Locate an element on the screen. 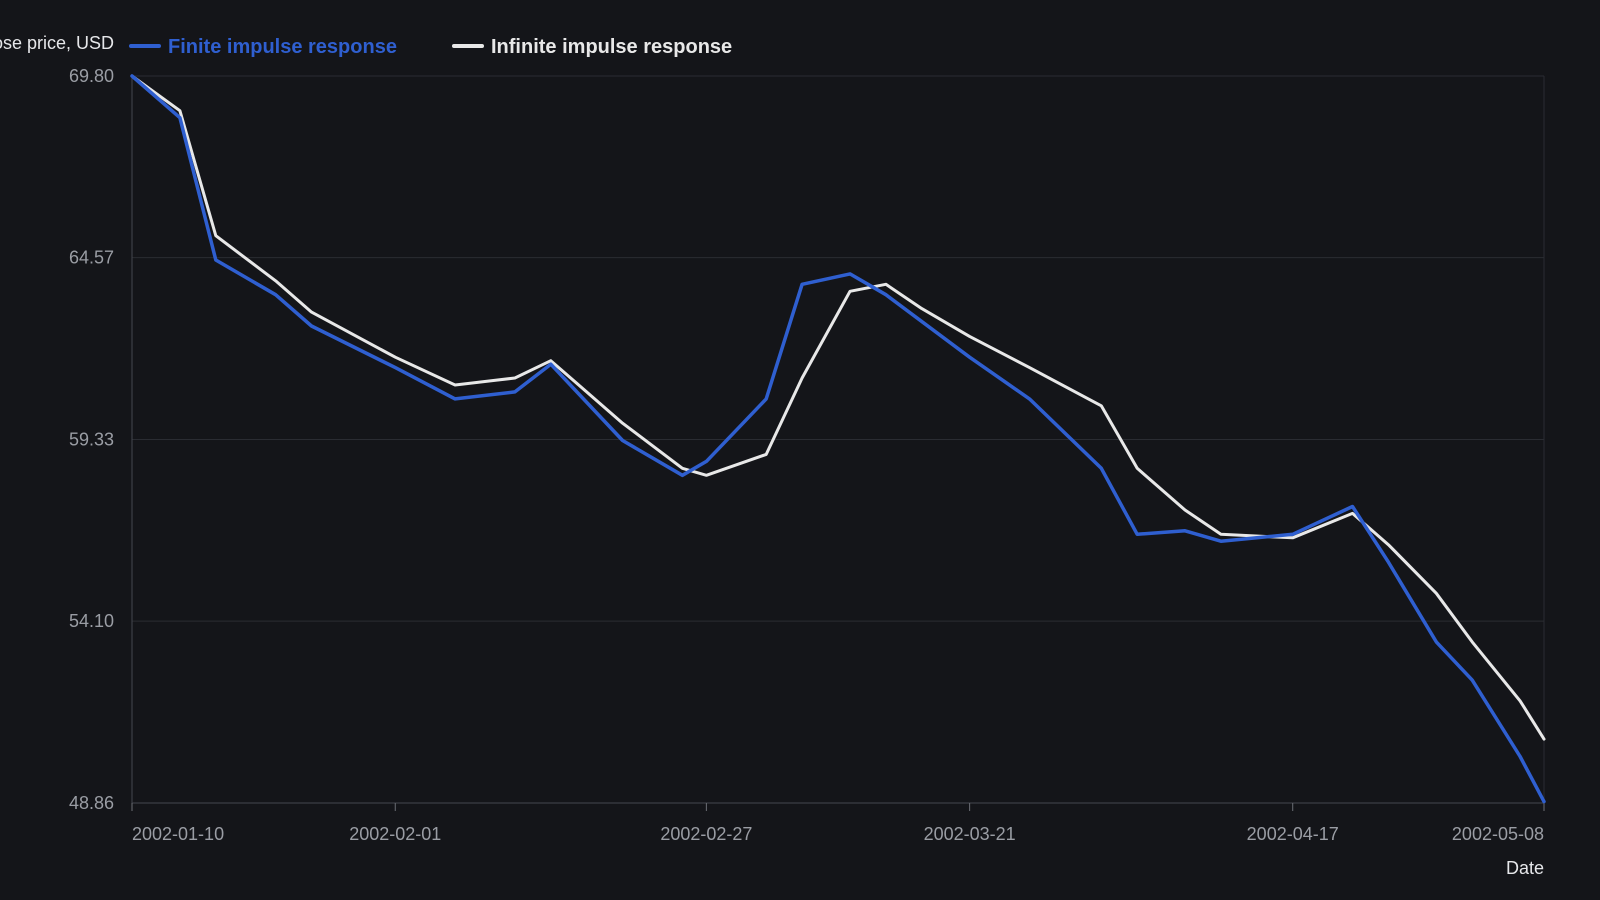 This screenshot has height=900, width=1600. y-tick-label: 64.57 is located at coordinates (91, 258).